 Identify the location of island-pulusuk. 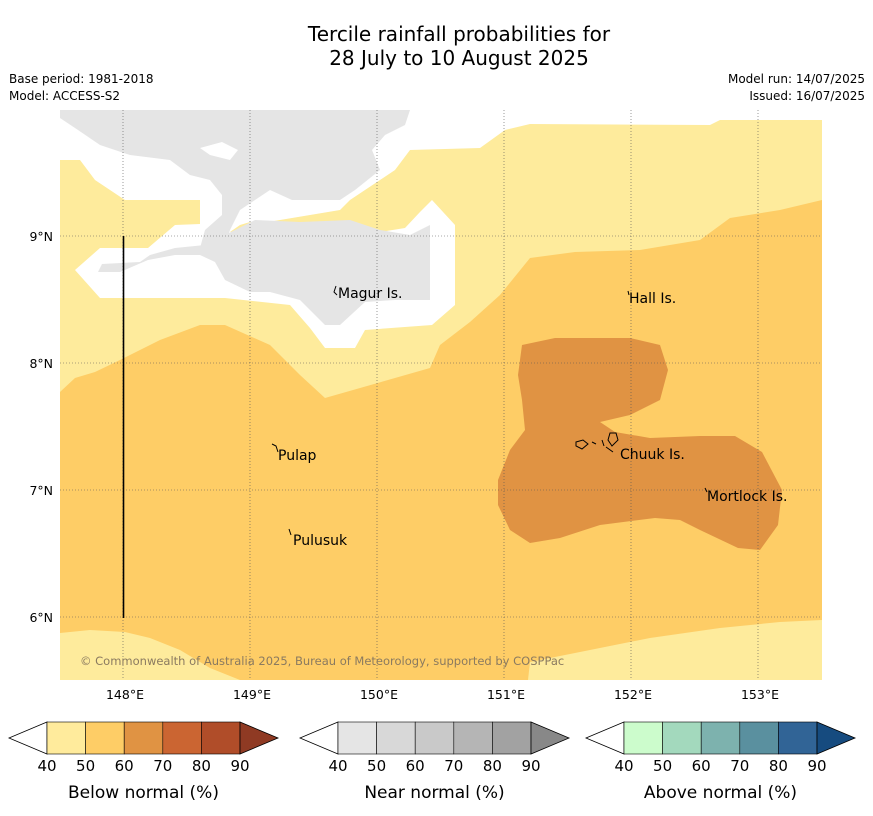
(290, 532).